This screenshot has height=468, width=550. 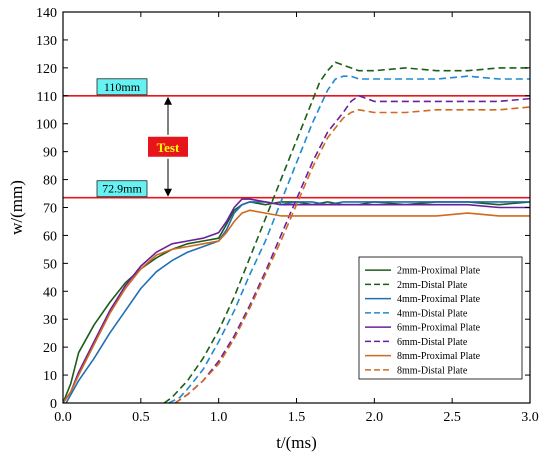 What do you see at coordinates (297, 417) in the screenshot?
I see `x-tick-label: 1.5` at bounding box center [297, 417].